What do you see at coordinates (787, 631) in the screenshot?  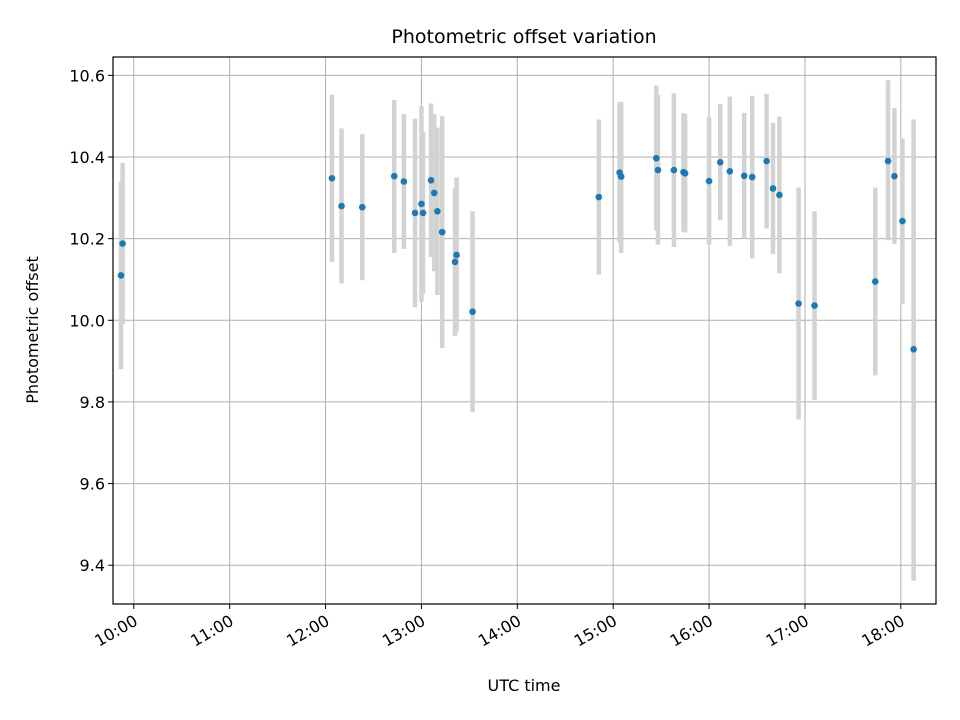 I see `x-tick-label: 17:00` at bounding box center [787, 631].